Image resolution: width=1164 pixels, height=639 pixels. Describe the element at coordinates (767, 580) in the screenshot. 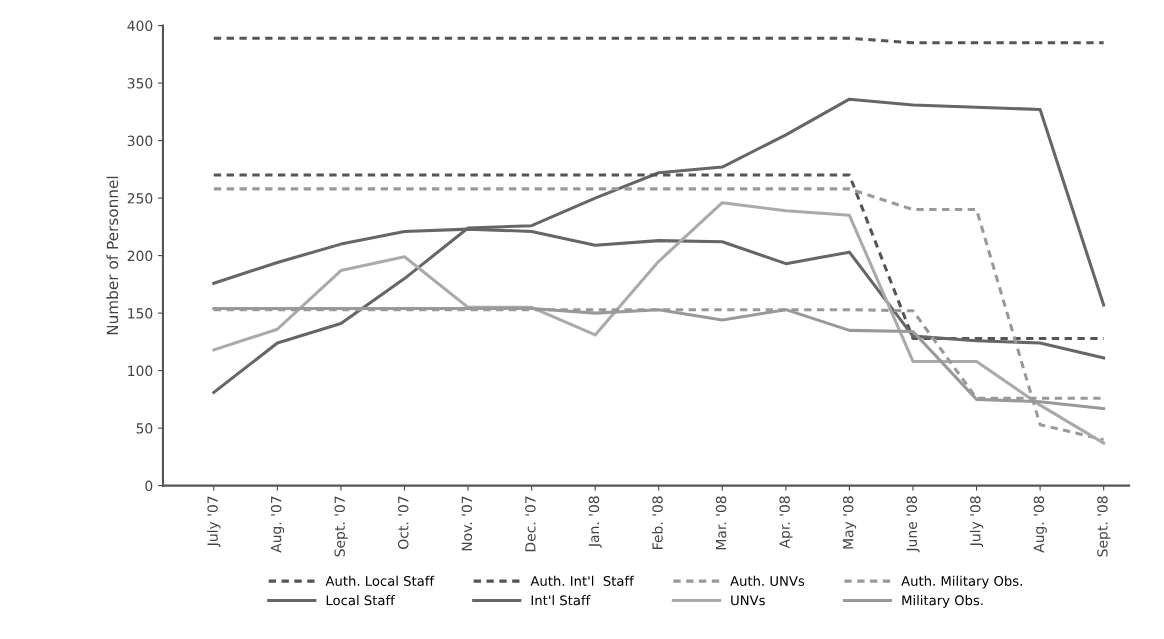

I see `legend-label: Auth. UNVs` at that location.